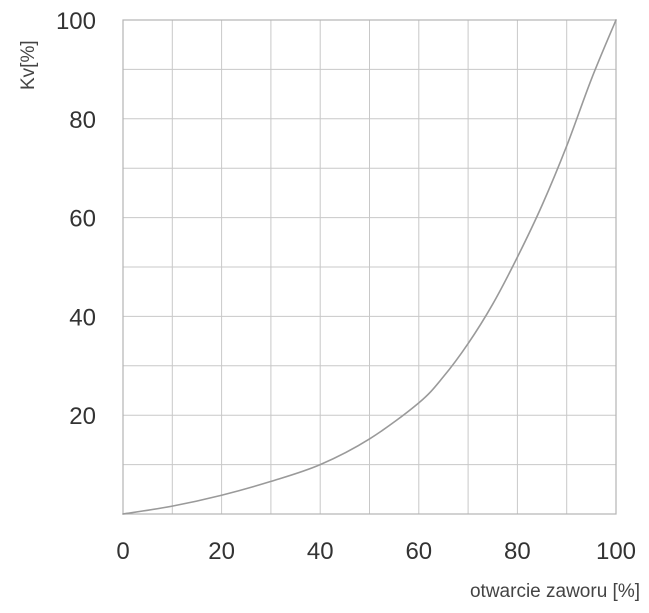 The width and height of the screenshot is (649, 613). What do you see at coordinates (221, 551) in the screenshot?
I see `x-tick-label: 20` at bounding box center [221, 551].